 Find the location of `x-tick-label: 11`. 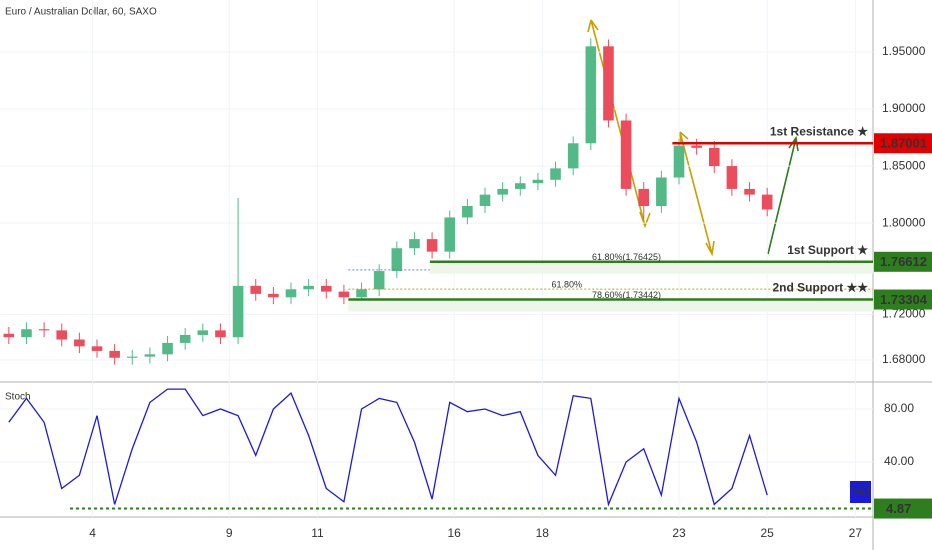

x-tick-label: 11 is located at coordinates (317, 533).